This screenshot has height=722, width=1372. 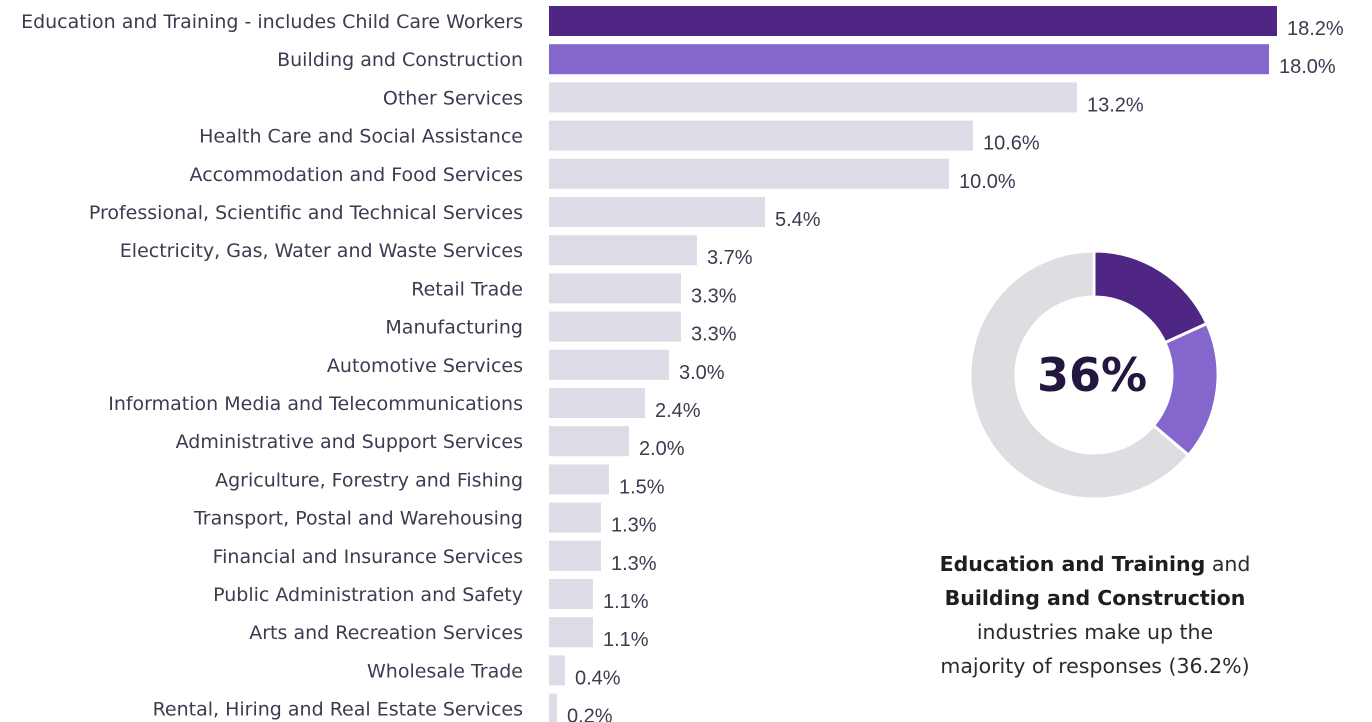 I want to click on value-label-11: 2.0%, so click(x=662, y=449).